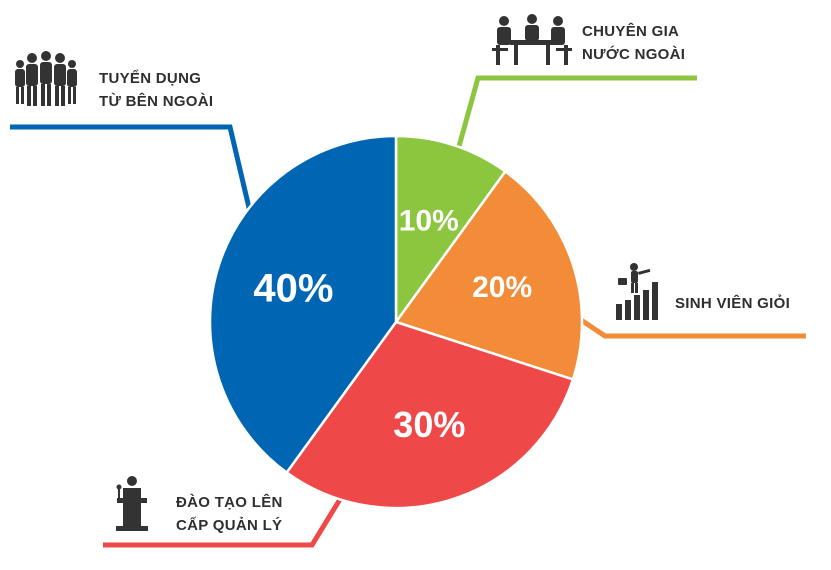 The width and height of the screenshot is (831, 570). Describe the element at coordinates (532, 39) in the screenshot. I see `meeting-table-icon` at that location.